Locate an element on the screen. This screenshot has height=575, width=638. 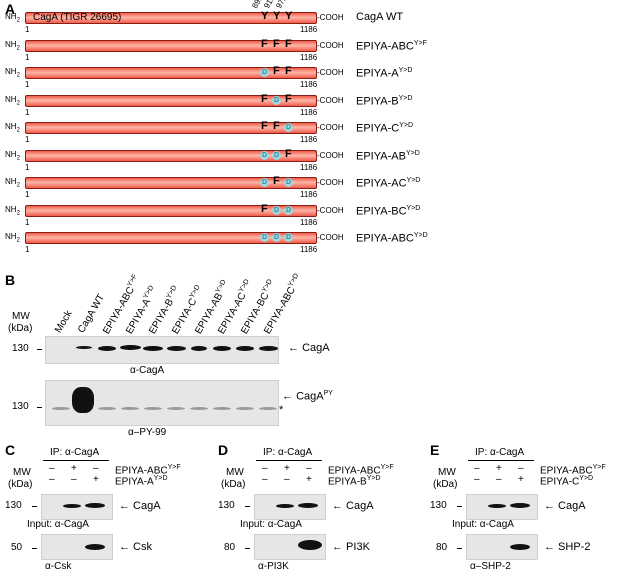
construct-name: EPIYA-AY>D is located at coordinates (384, 73).